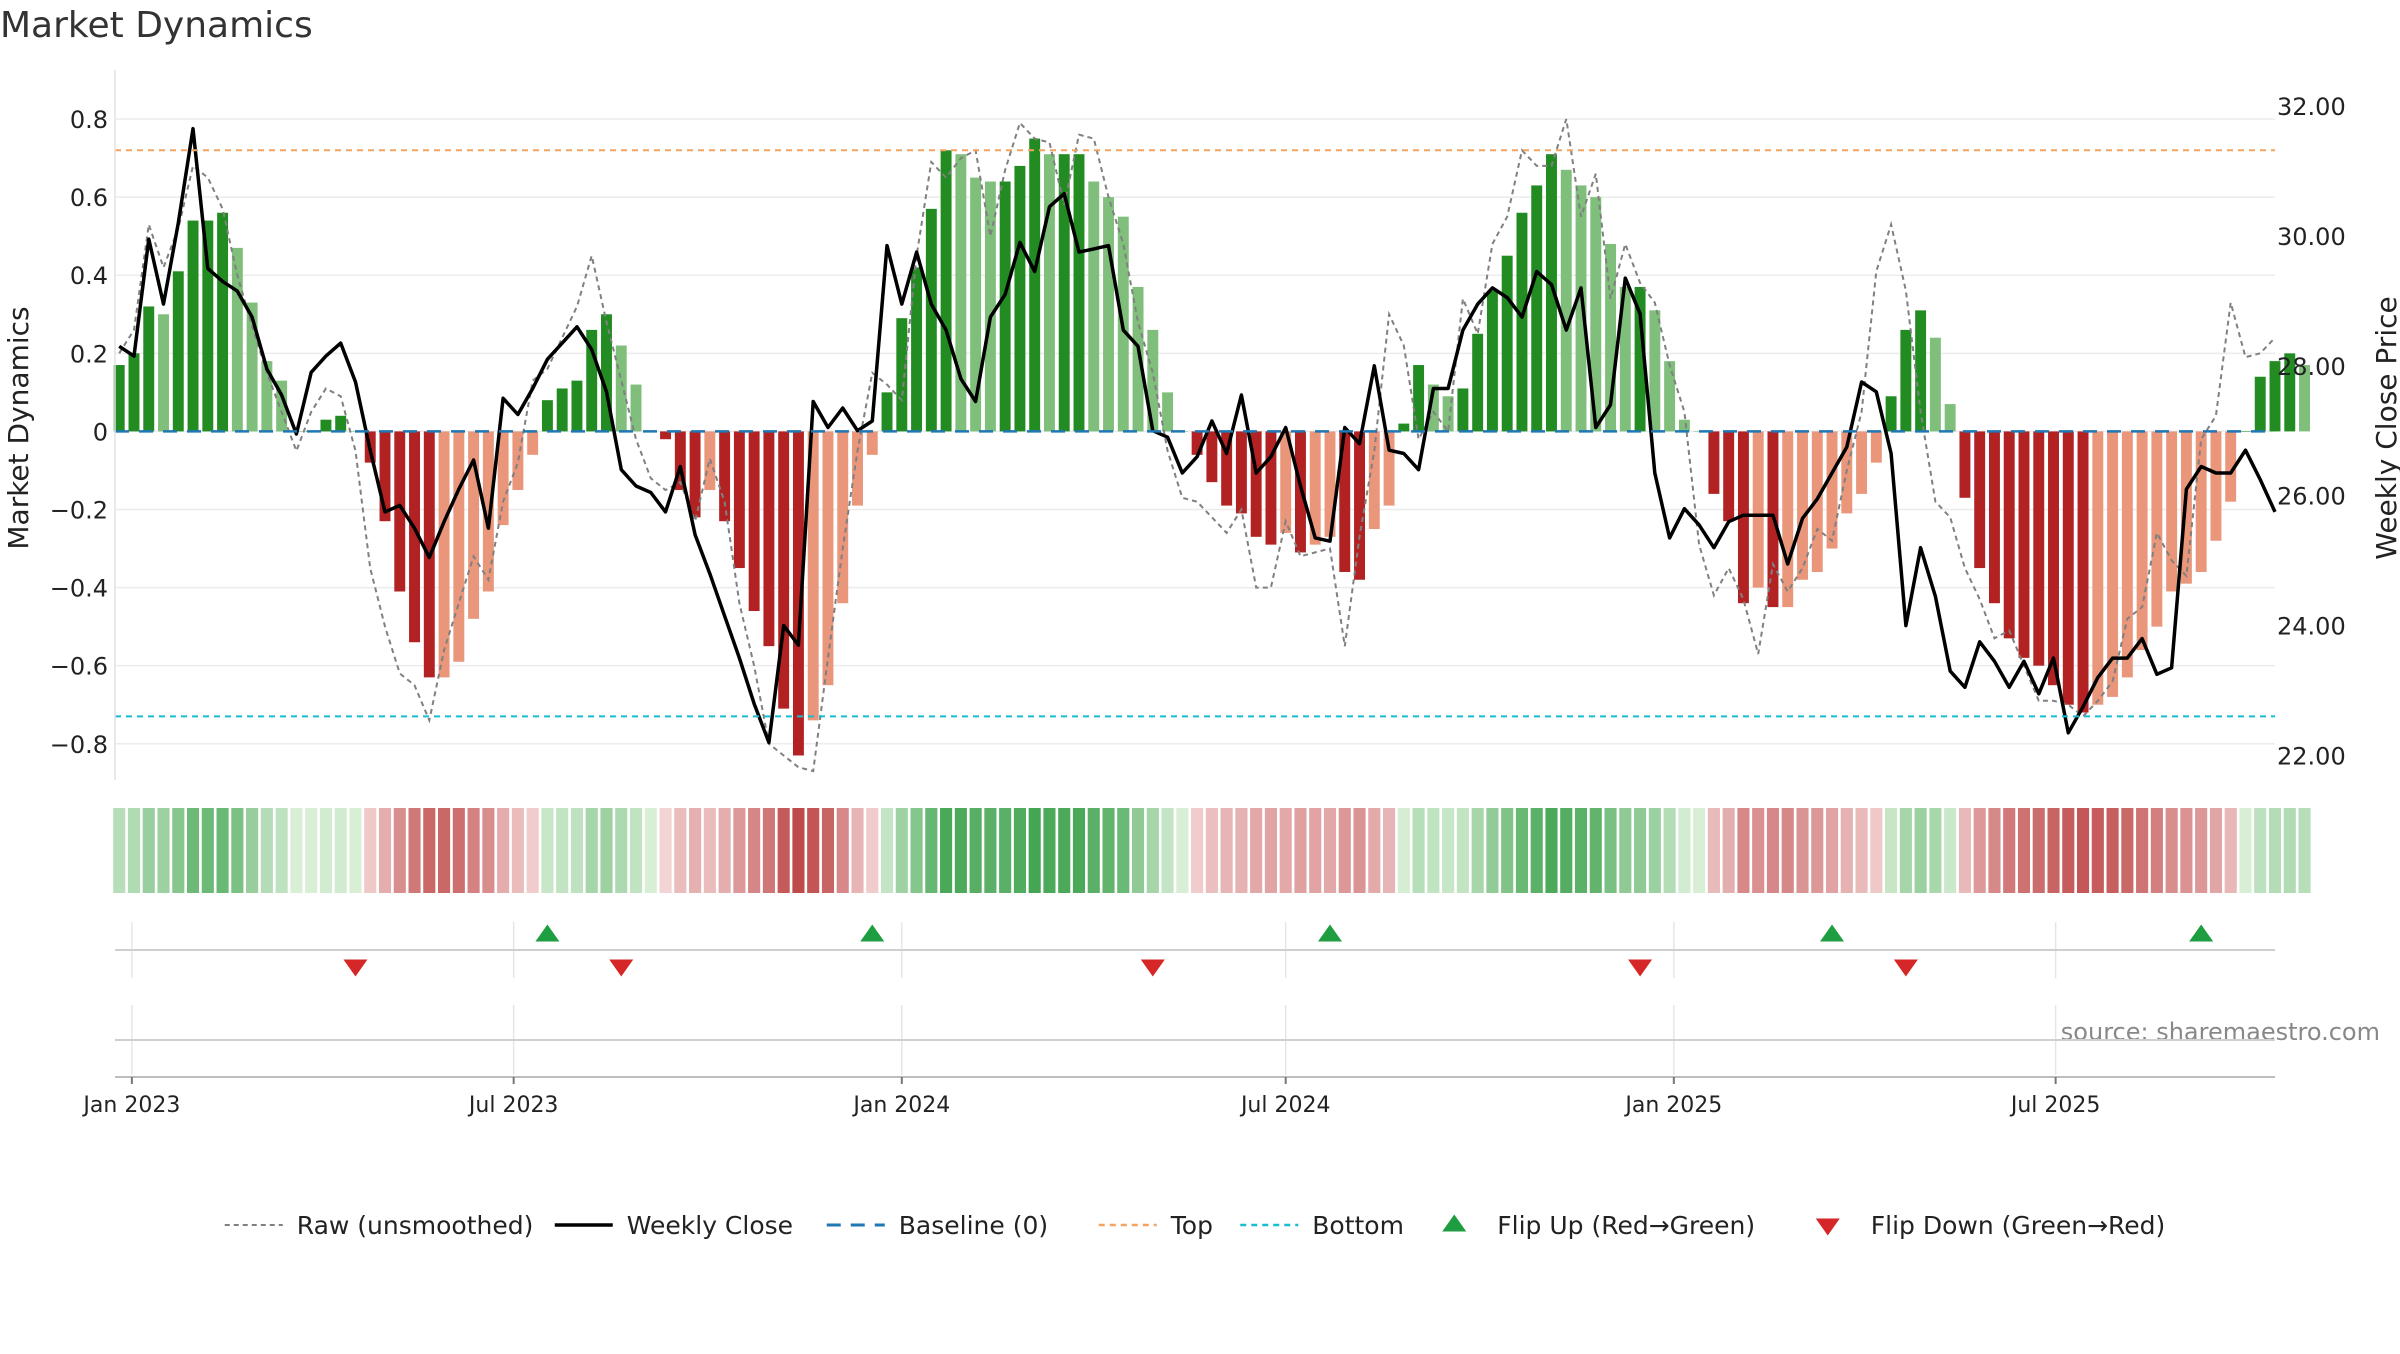 Image resolution: width=2400 pixels, height=1354 pixels. Describe the element at coordinates (2385, 427) in the screenshot. I see `y2-axis-label: Weekly Close Price` at that location.